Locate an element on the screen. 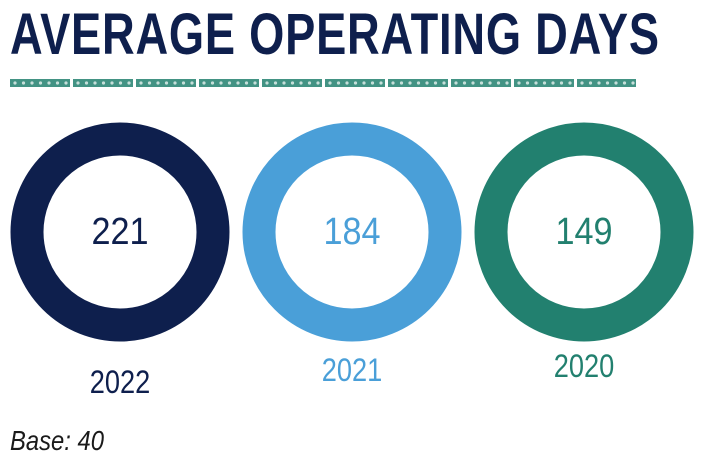 The image size is (702, 472). ring-2022: 221 is located at coordinates (120, 232).